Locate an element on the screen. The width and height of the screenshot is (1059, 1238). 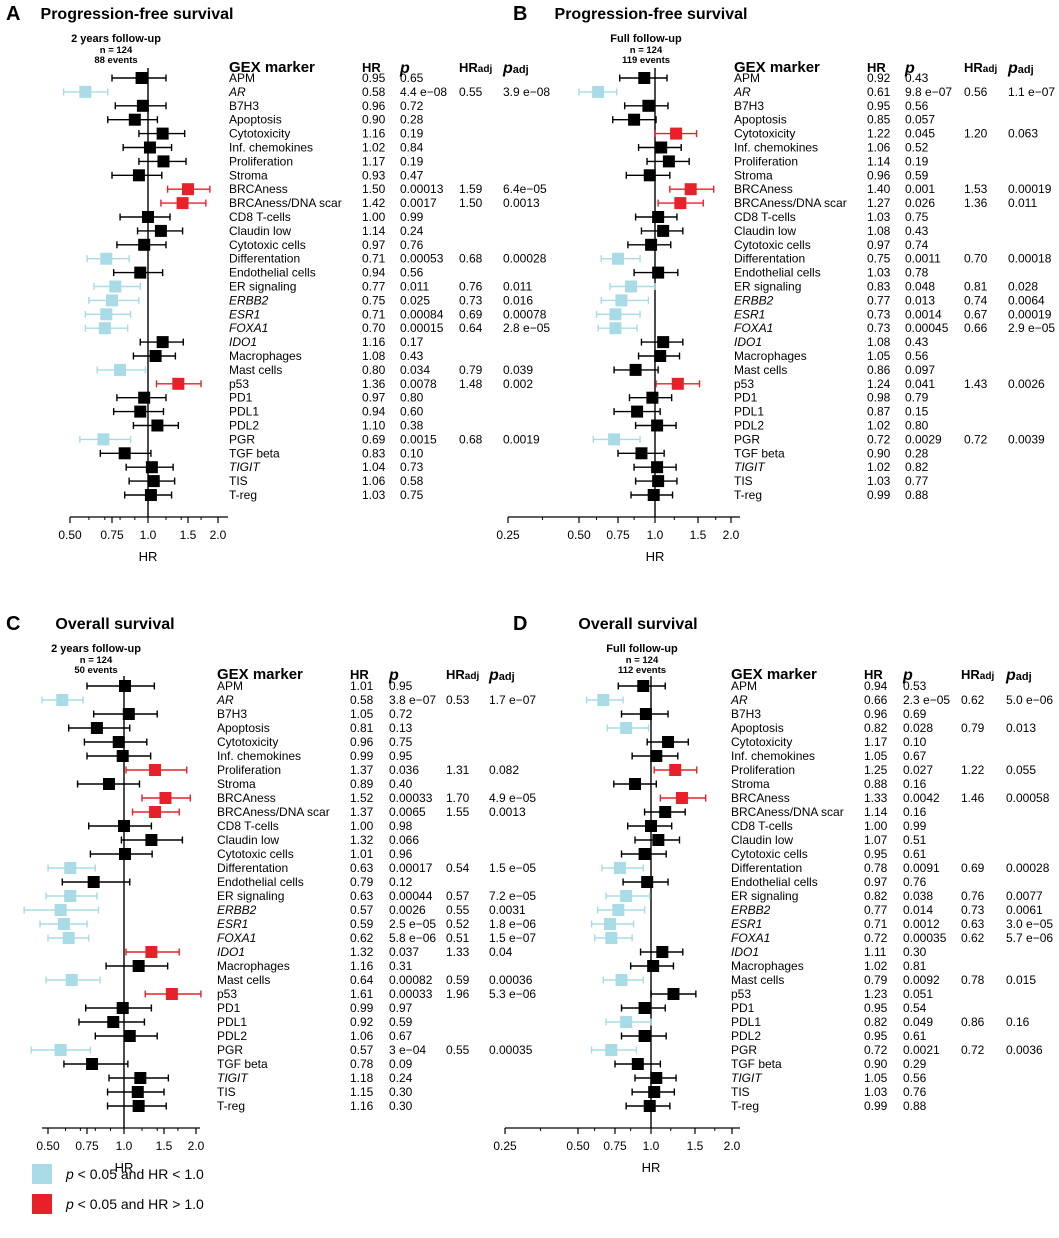
row-padj-value: 3.9 e−08 is located at coordinates (526, 92).